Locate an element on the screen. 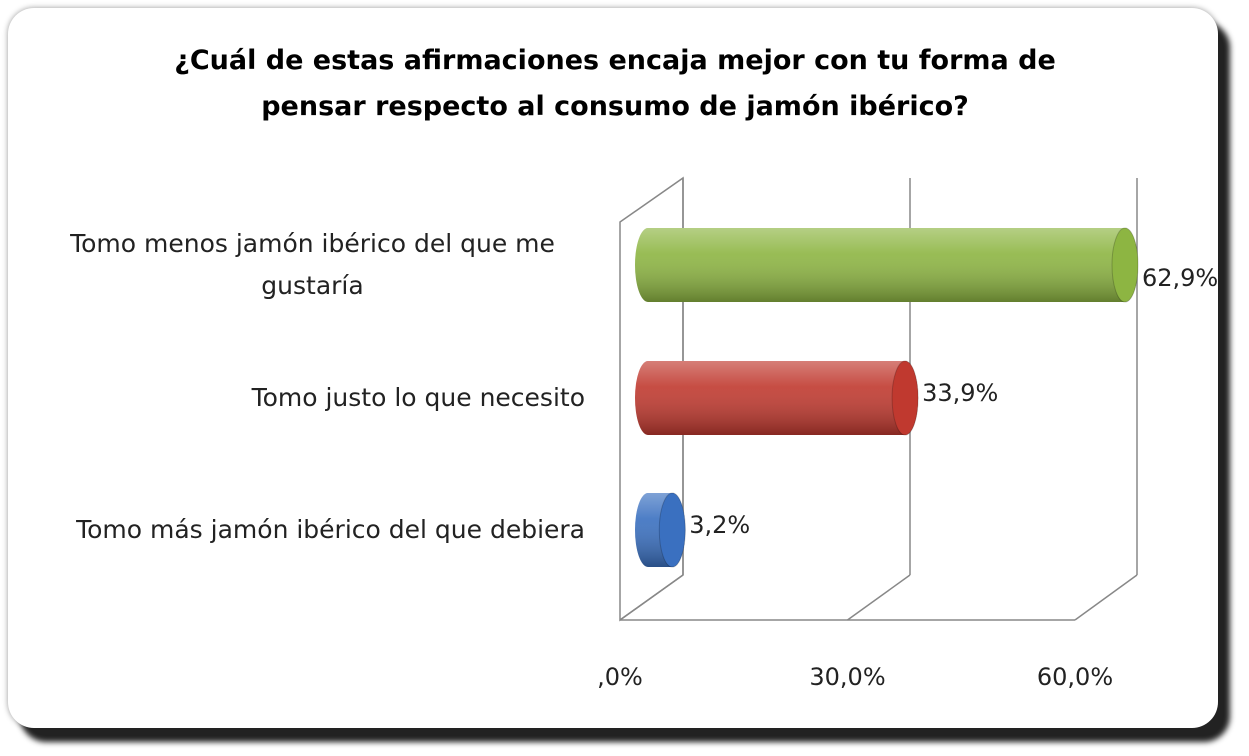  value-label: 33,9% is located at coordinates (960, 393).